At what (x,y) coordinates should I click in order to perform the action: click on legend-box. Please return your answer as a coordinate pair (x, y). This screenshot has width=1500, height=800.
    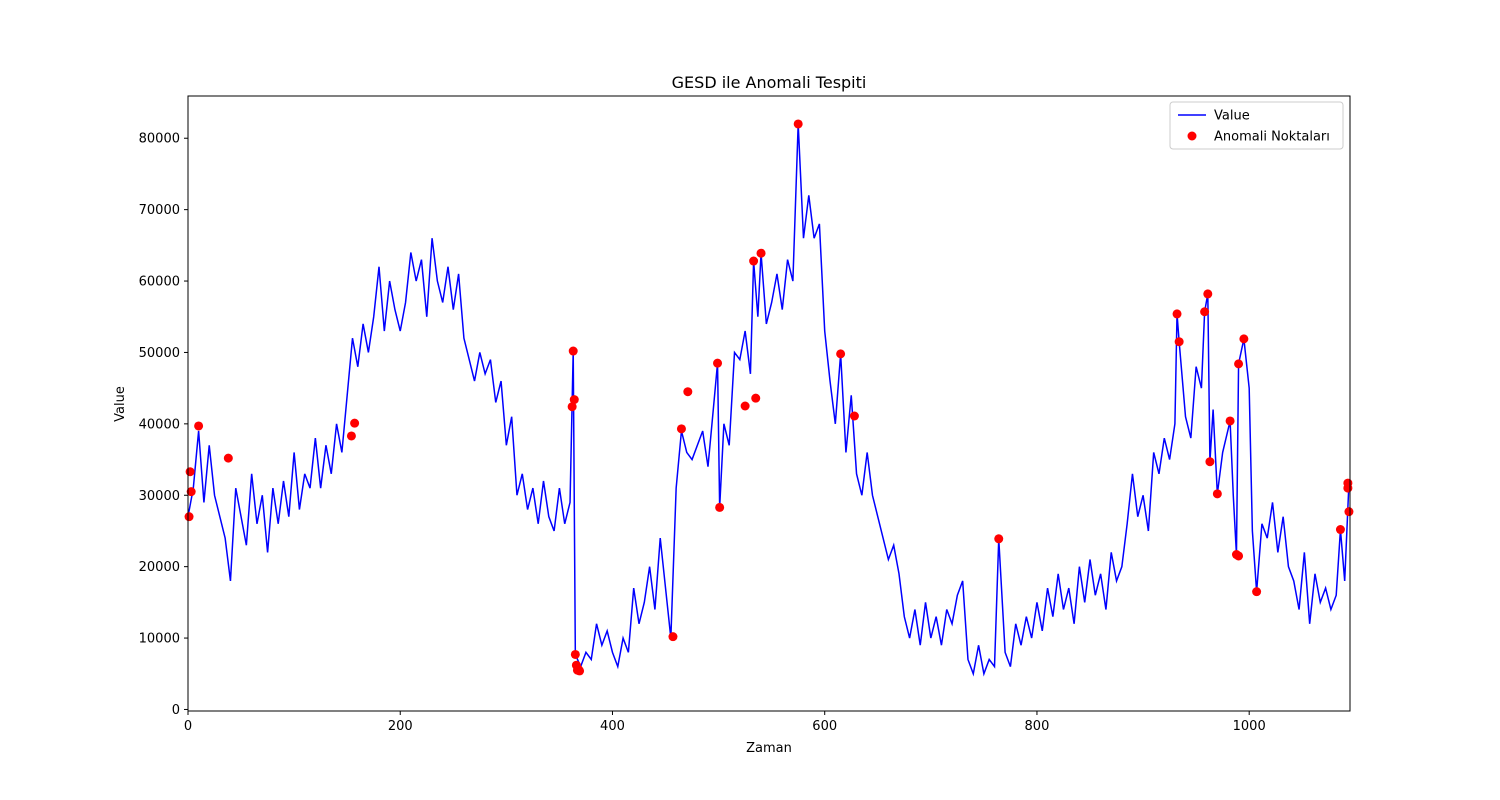
    Looking at the image, I should click on (1256, 125).